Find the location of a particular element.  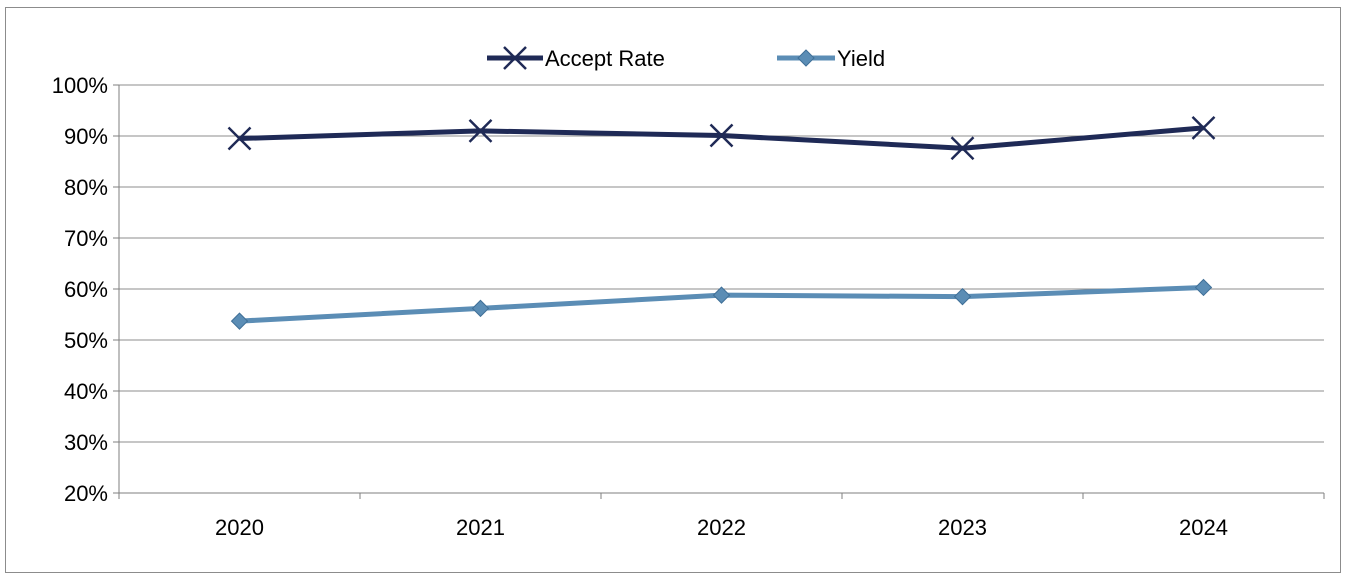

x-axis-tick-labels: 2020 2021 2022 2023 2024 is located at coordinates (721, 527).